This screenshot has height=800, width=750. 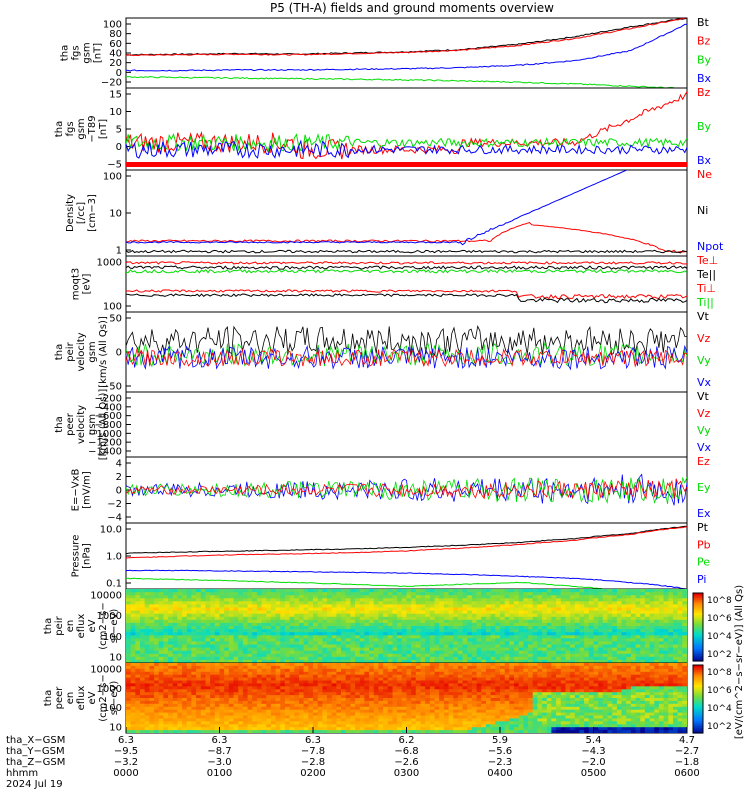 I want to click on series-line-Pe, so click(x=406, y=579).